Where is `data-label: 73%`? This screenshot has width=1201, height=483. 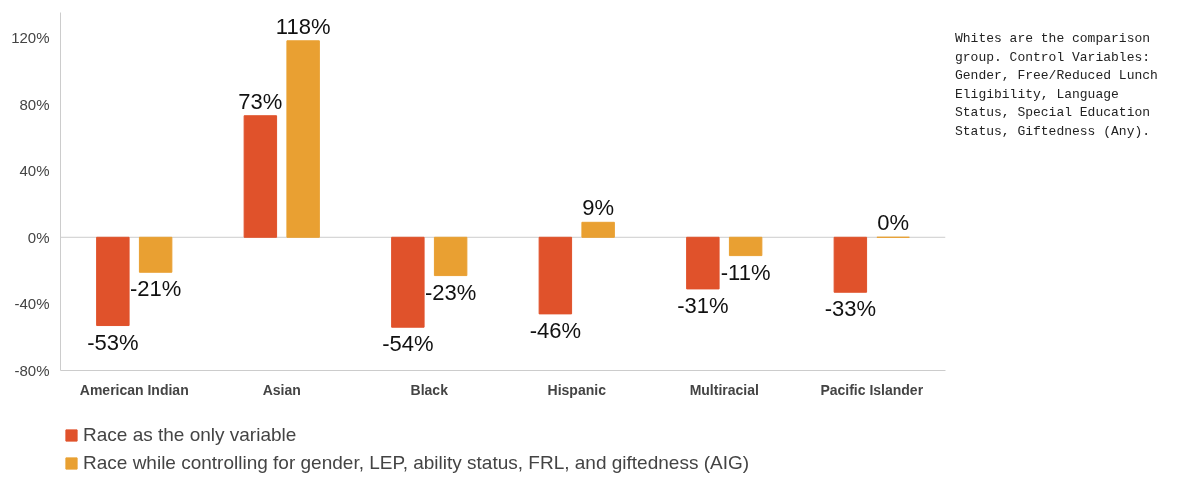
data-label: 73% is located at coordinates (260, 101).